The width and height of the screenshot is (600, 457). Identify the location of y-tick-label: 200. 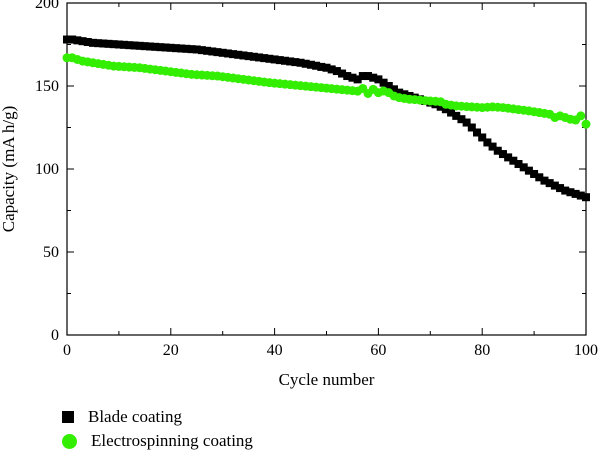
(47, 6).